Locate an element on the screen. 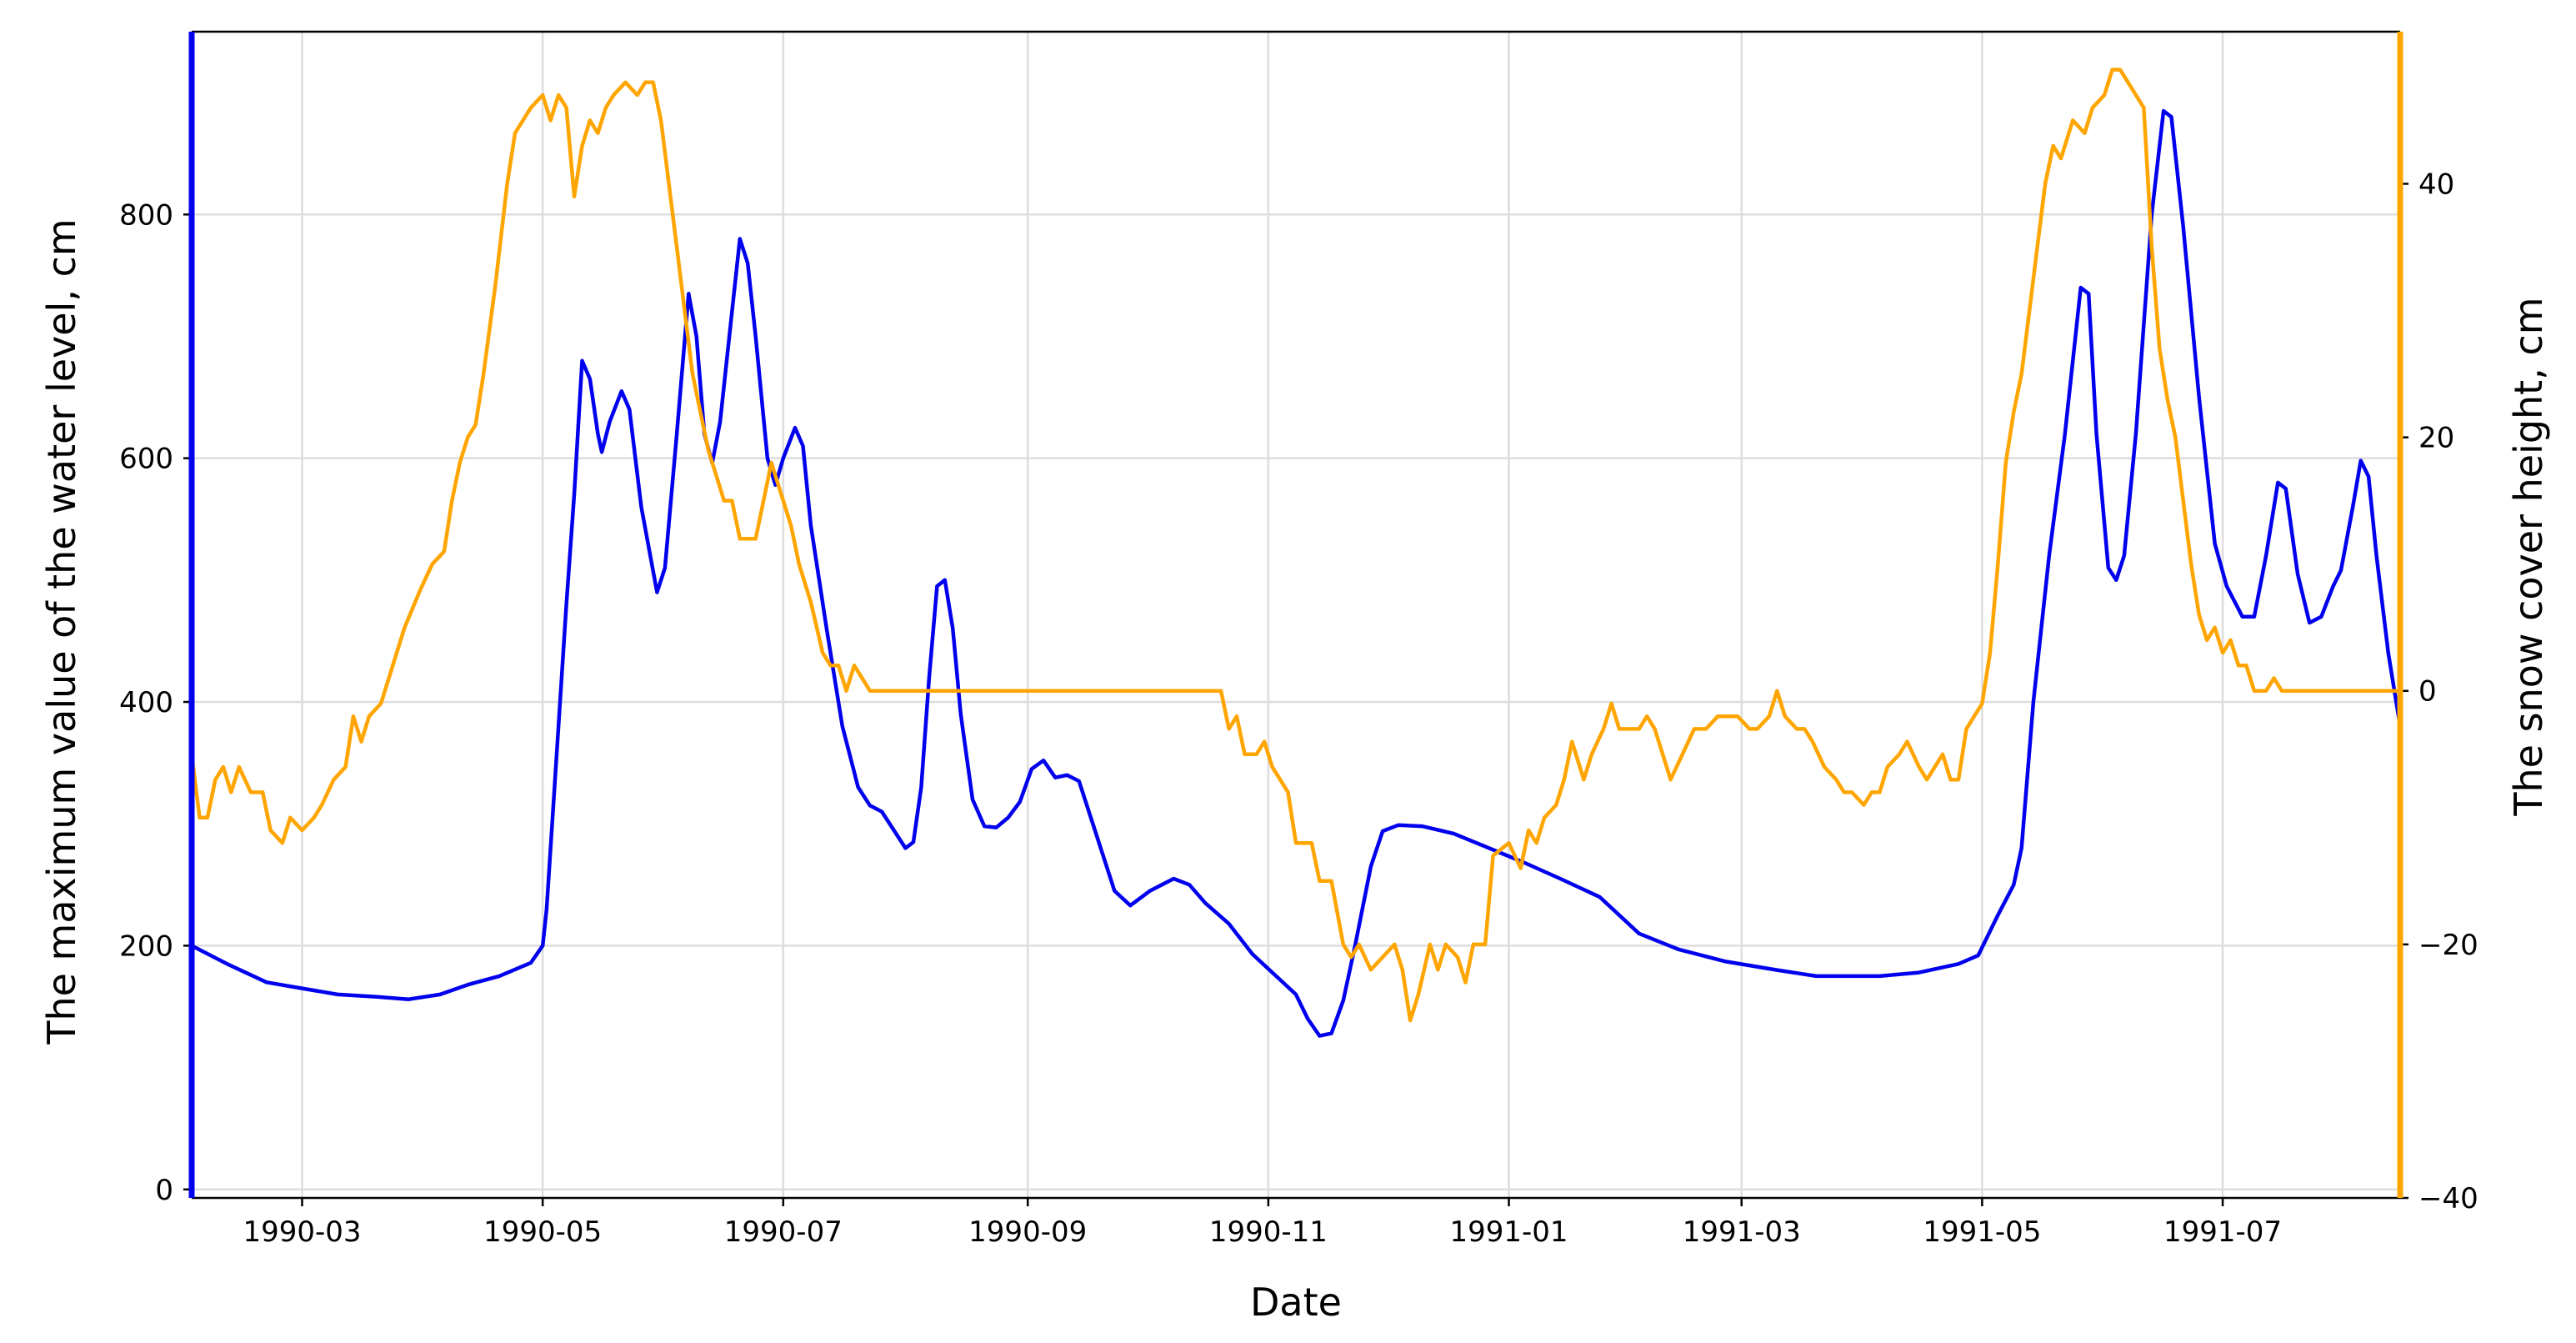 Image resolution: width=2576 pixels, height=1343 pixels. y-right-tick-label: 20 is located at coordinates (2436, 438).